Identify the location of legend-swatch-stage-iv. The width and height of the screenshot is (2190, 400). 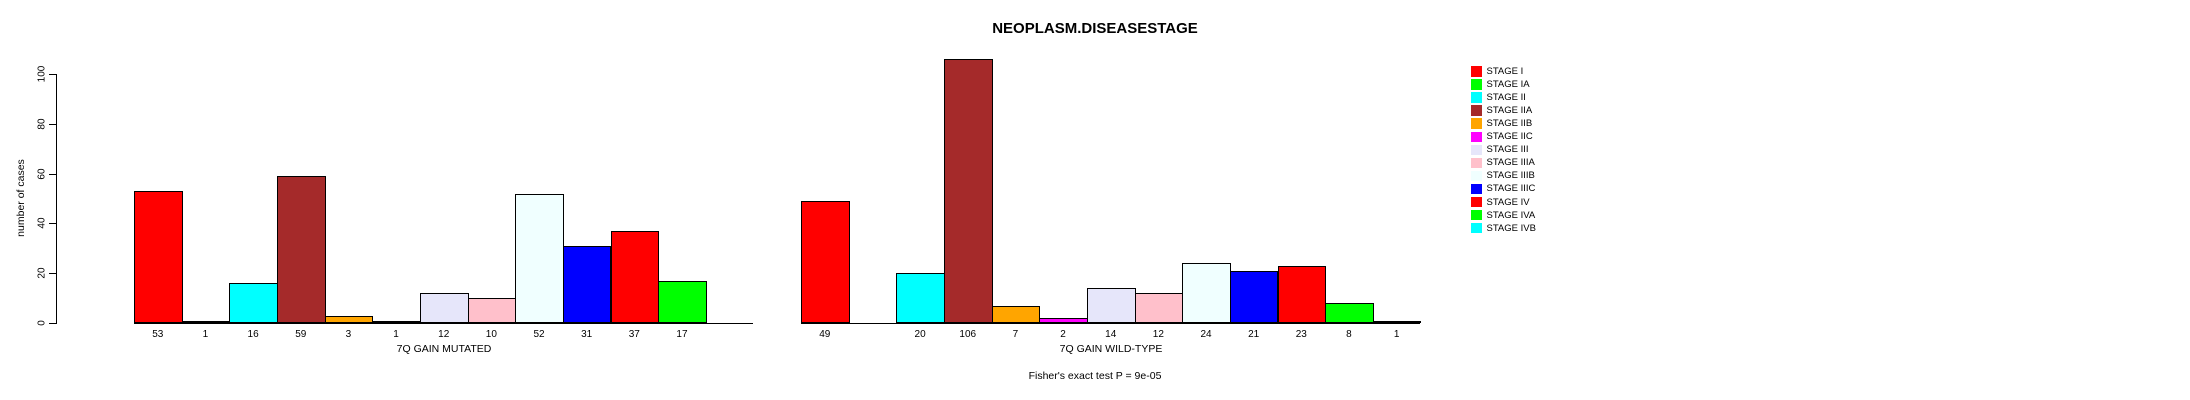
(1476, 202).